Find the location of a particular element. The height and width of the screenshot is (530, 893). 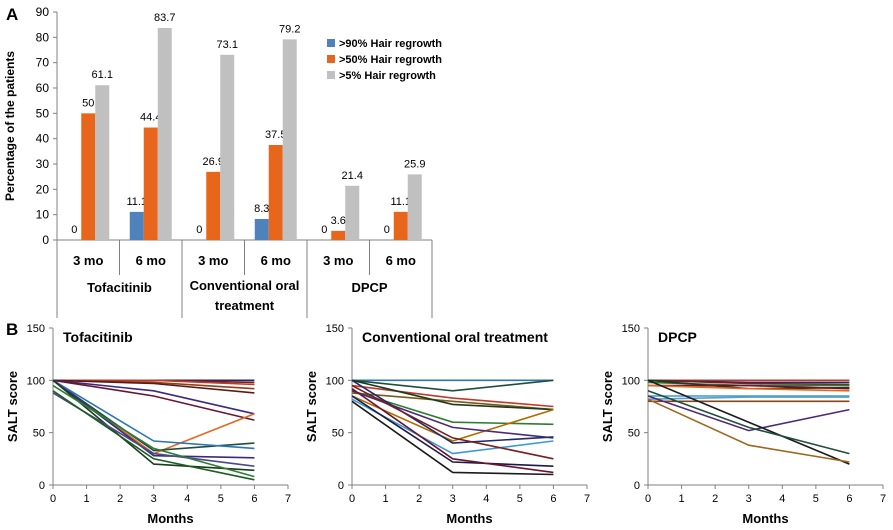

y-tick-label: 80 is located at coordinates (43, 37).